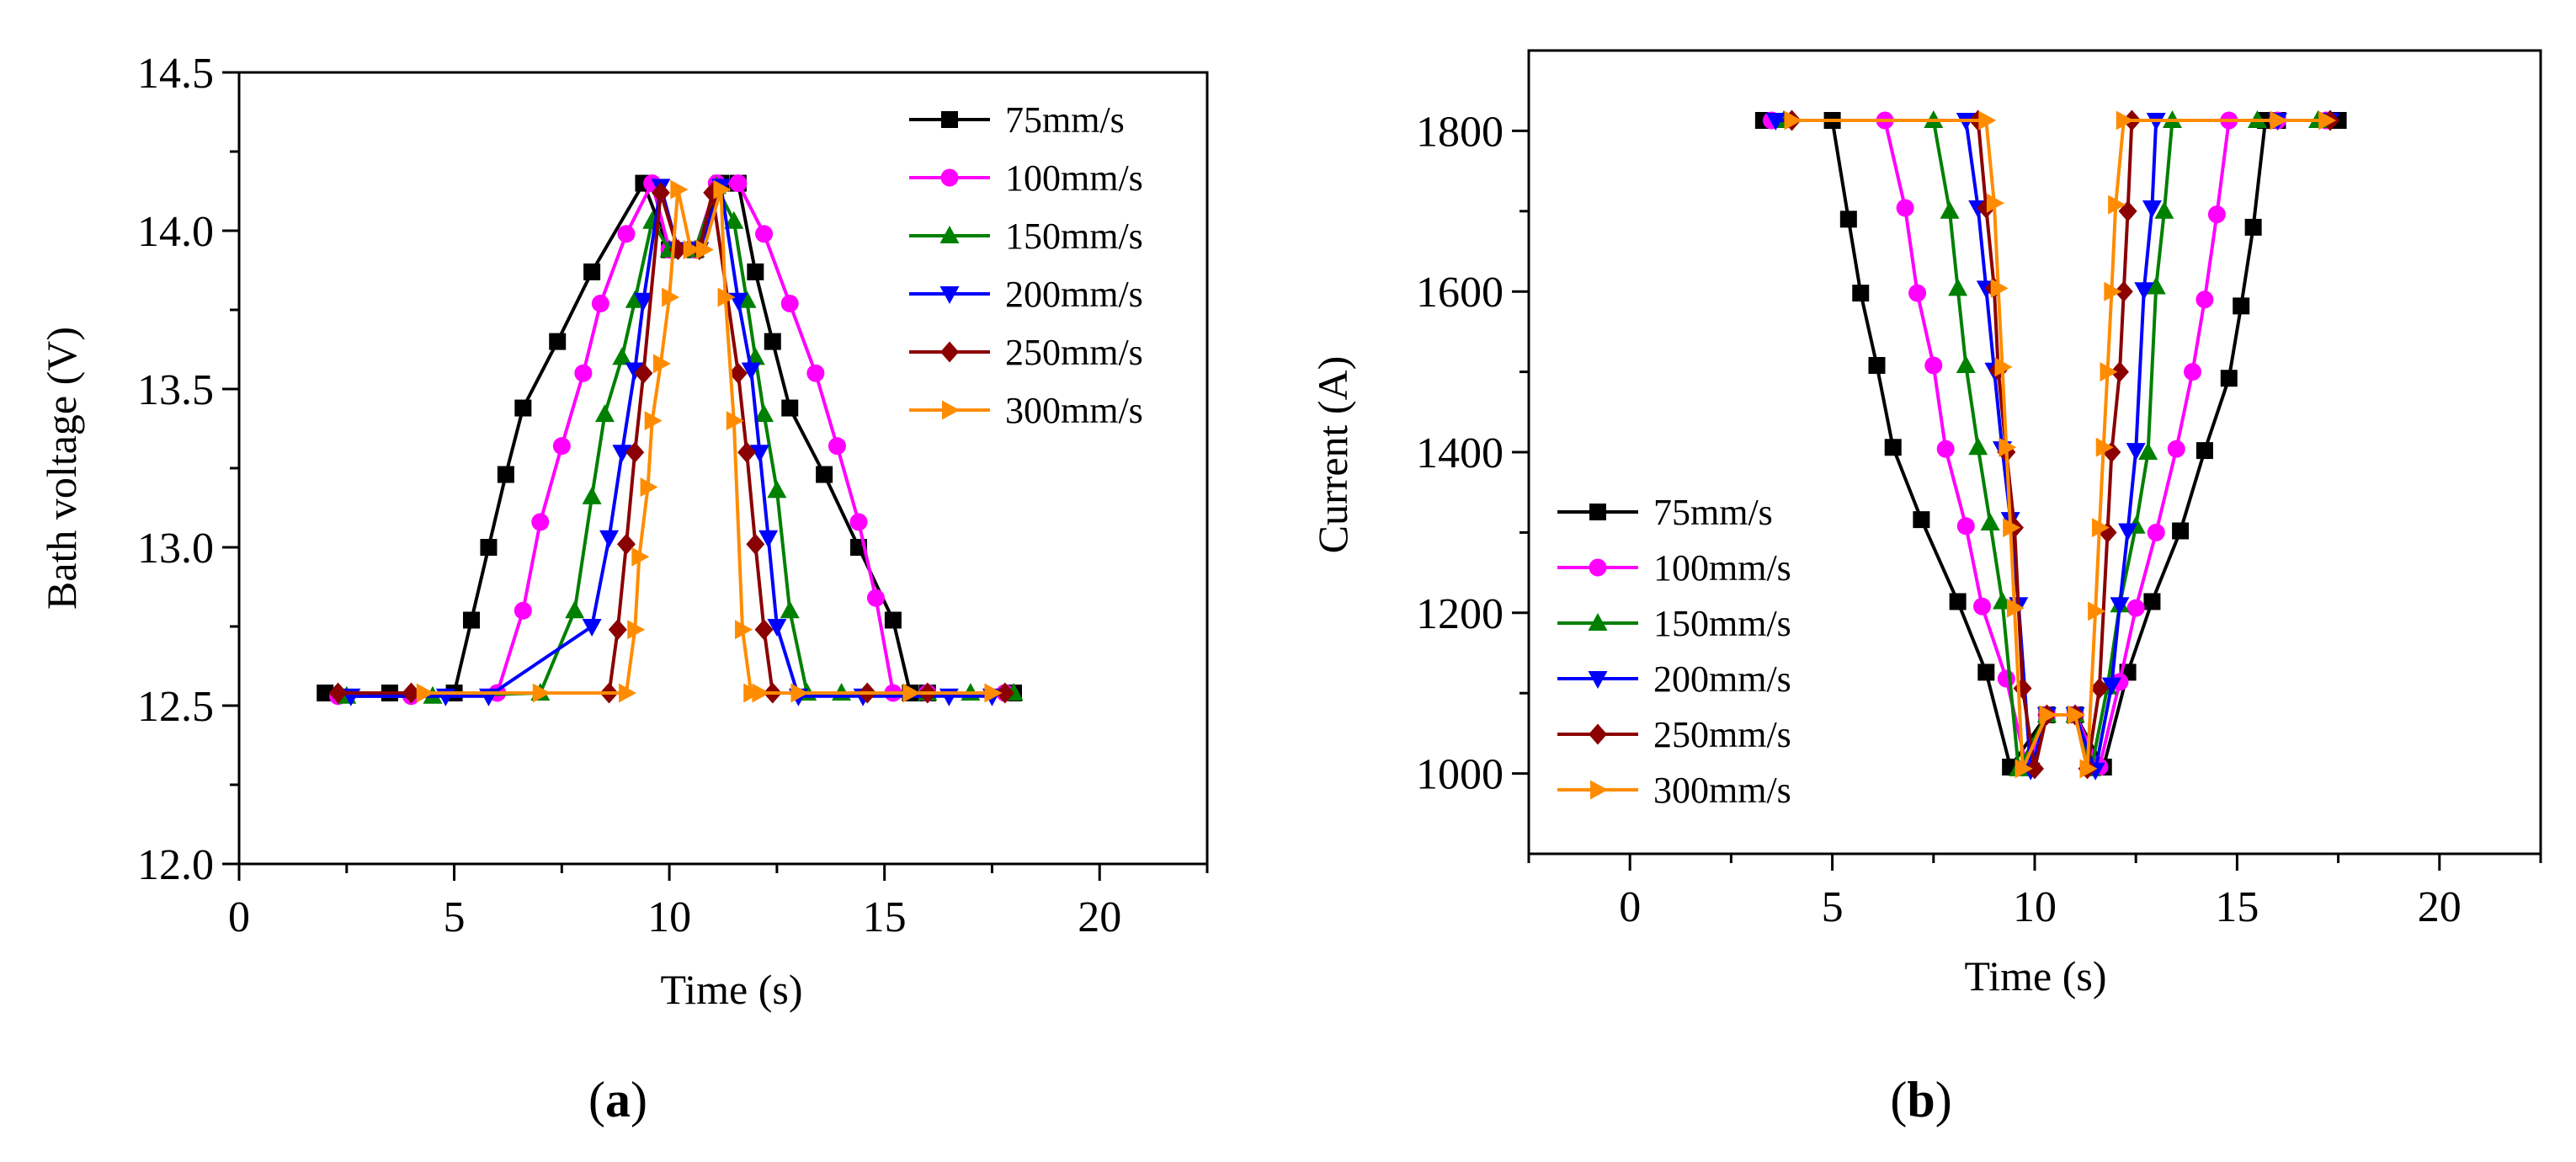 Image resolution: width=2576 pixels, height=1162 pixels. I want to click on legend-item: 150mm/s, so click(1026, 236).